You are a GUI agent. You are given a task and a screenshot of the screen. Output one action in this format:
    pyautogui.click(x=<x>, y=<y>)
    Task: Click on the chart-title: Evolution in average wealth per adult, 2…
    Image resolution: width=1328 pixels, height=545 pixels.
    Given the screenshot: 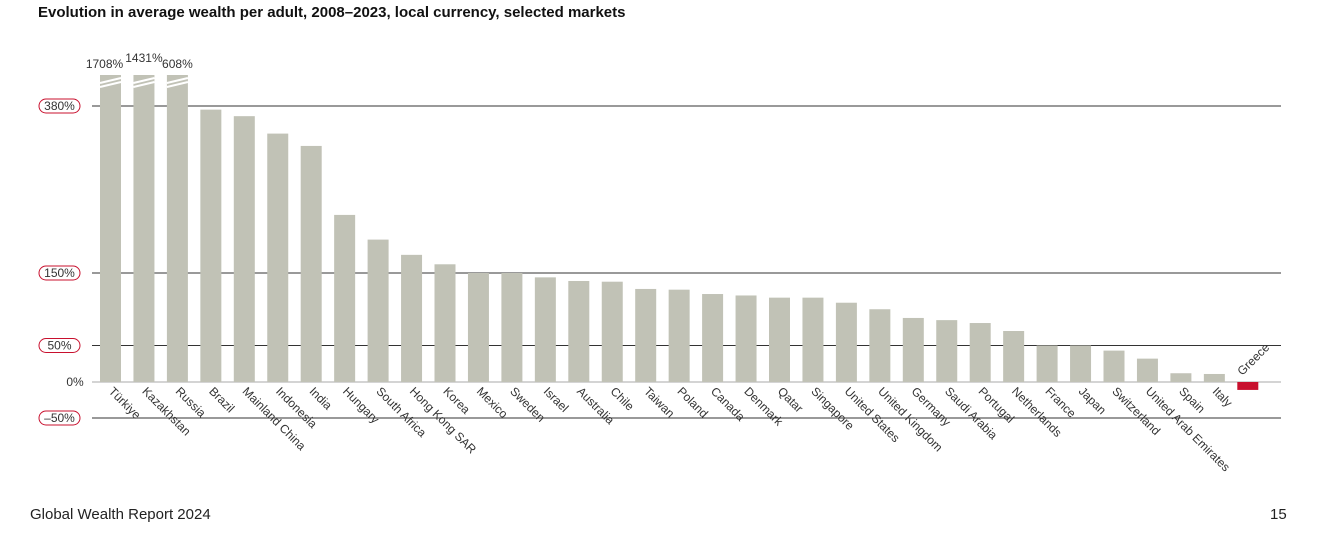 What is the action you would take?
    pyautogui.click(x=332, y=12)
    